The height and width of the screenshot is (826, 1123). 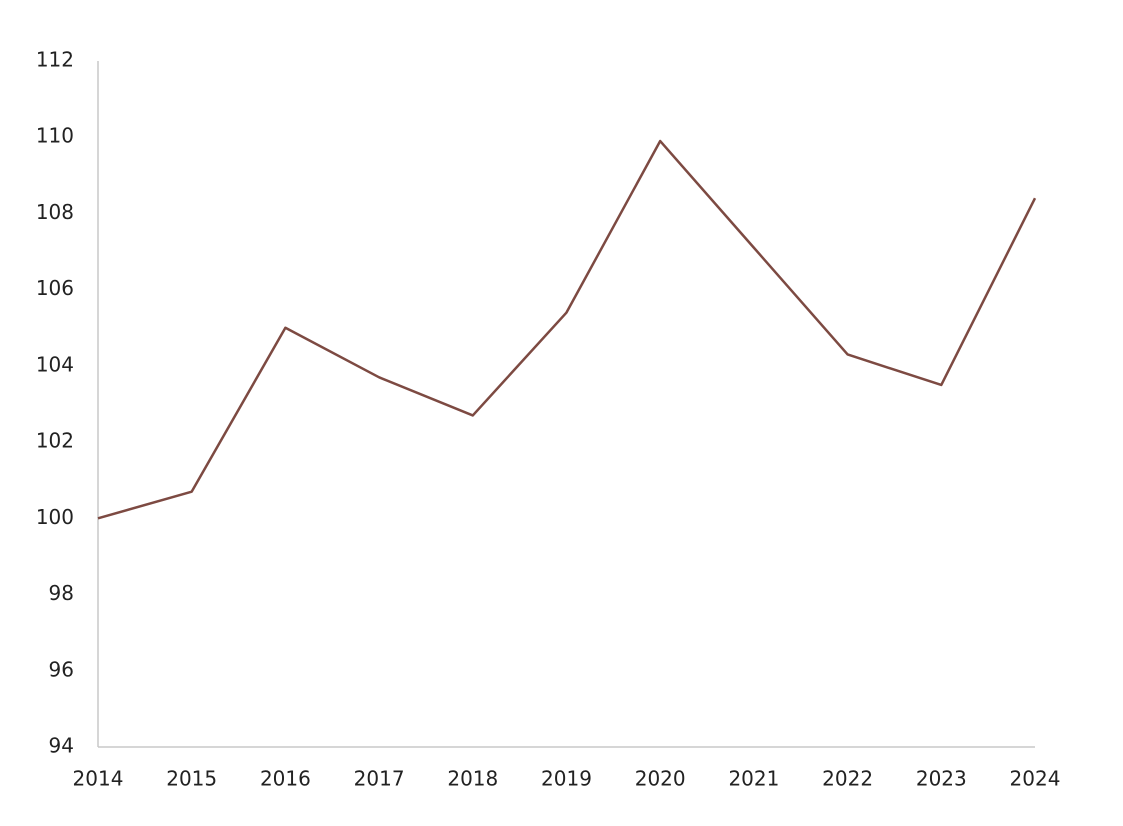 I want to click on y-tick-label: 102, so click(x=55, y=441).